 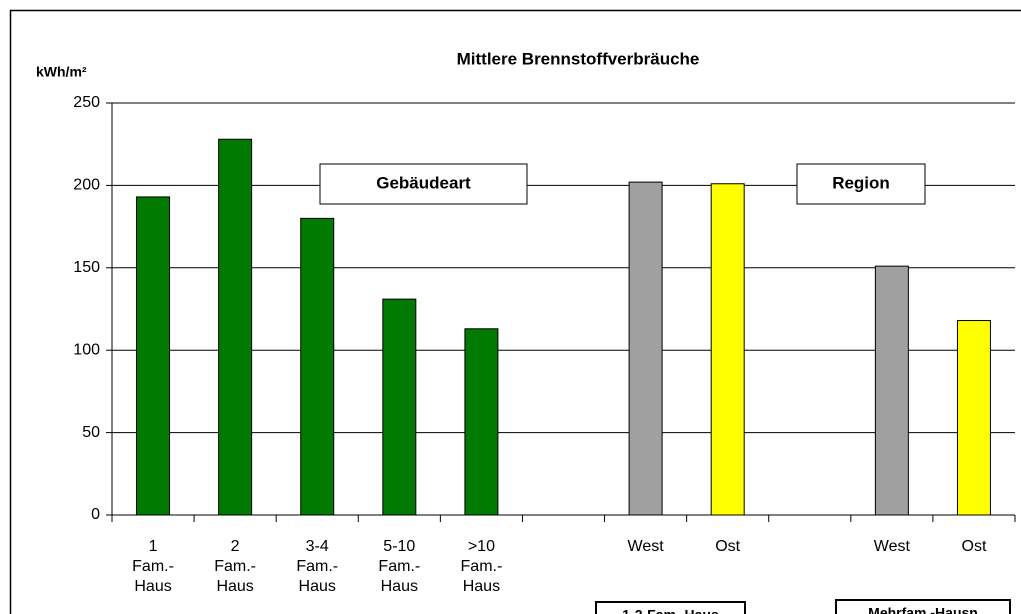 What do you see at coordinates (399, 566) in the screenshot?
I see `x-tick-label: 5-10 Fam.-Haus` at bounding box center [399, 566].